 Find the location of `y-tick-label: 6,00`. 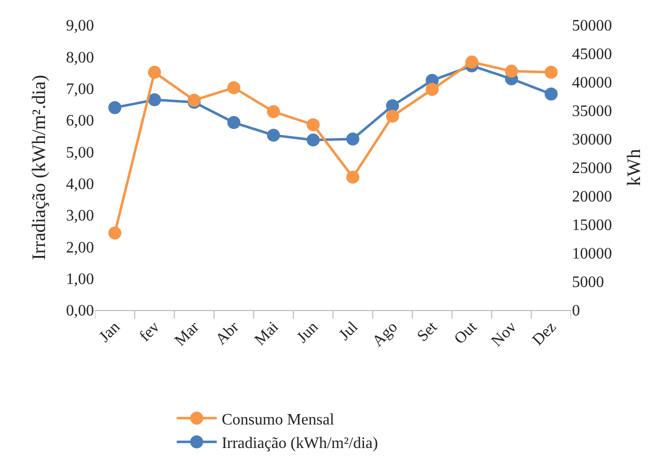

y-tick-label: 6,00 is located at coordinates (80, 121).